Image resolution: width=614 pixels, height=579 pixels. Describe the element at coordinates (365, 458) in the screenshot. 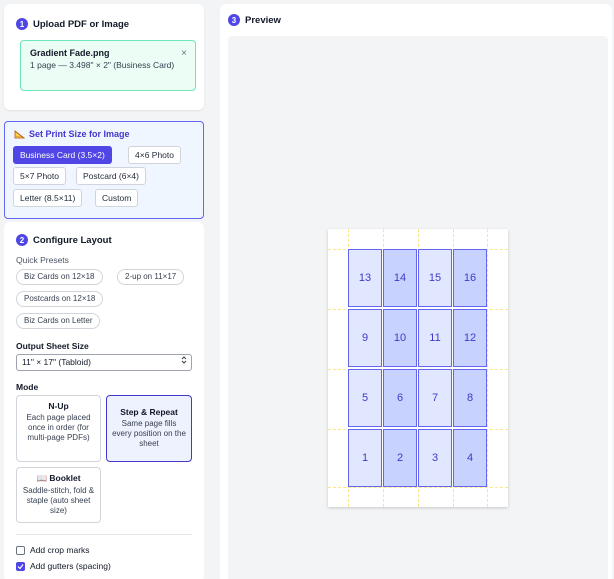

I see `imposed-page: 1` at that location.